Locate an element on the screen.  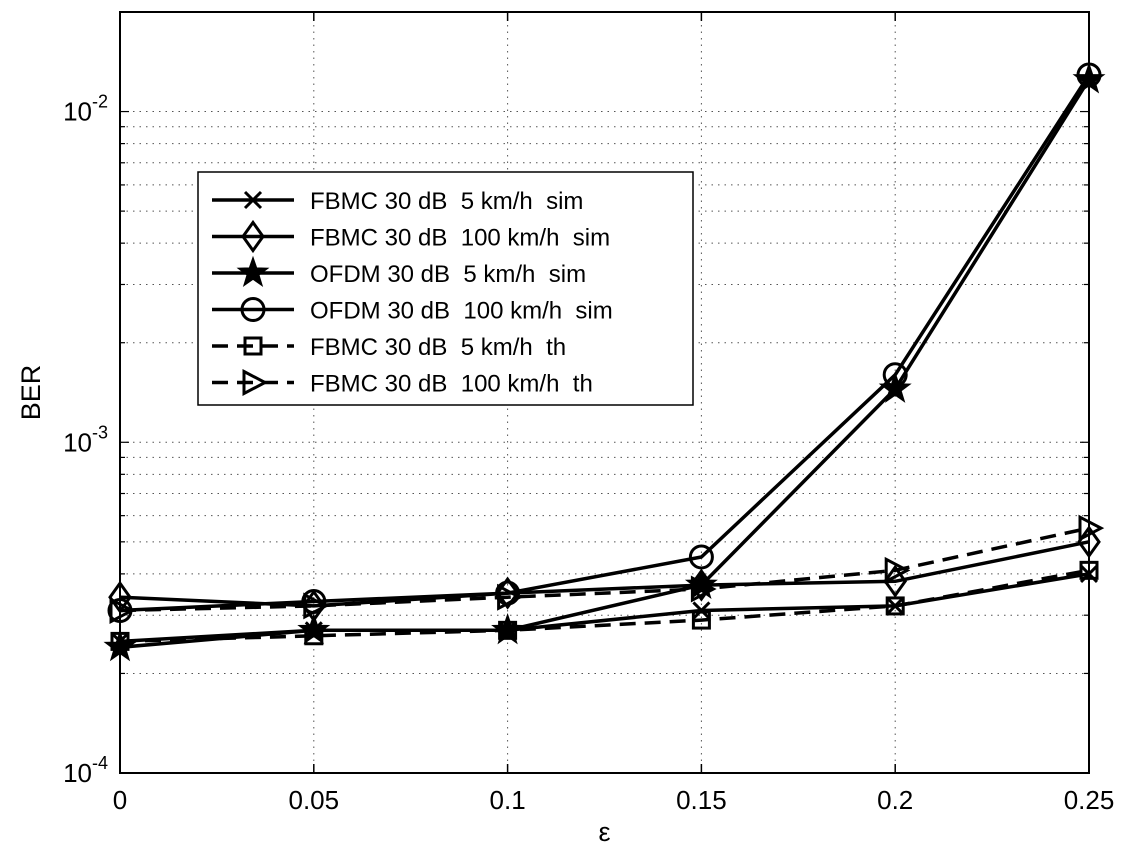
legend-label: OFDM 30 dB 100 km/h sim is located at coordinates (461, 311).